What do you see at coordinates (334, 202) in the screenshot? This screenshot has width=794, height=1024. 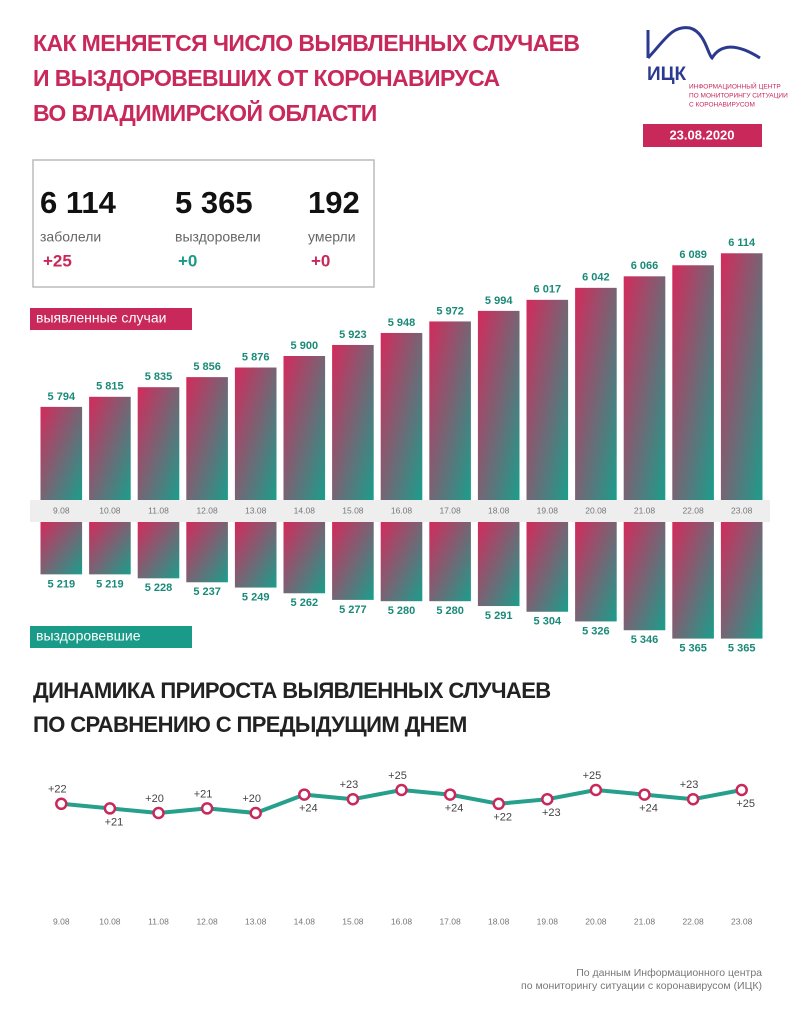 I see `stat-value: 192` at bounding box center [334, 202].